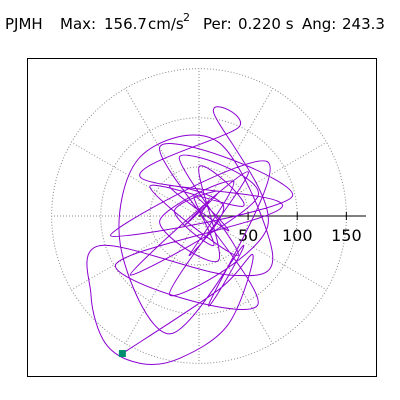  What do you see at coordinates (78, 24) in the screenshot?
I see `max-label: Max:` at bounding box center [78, 24].